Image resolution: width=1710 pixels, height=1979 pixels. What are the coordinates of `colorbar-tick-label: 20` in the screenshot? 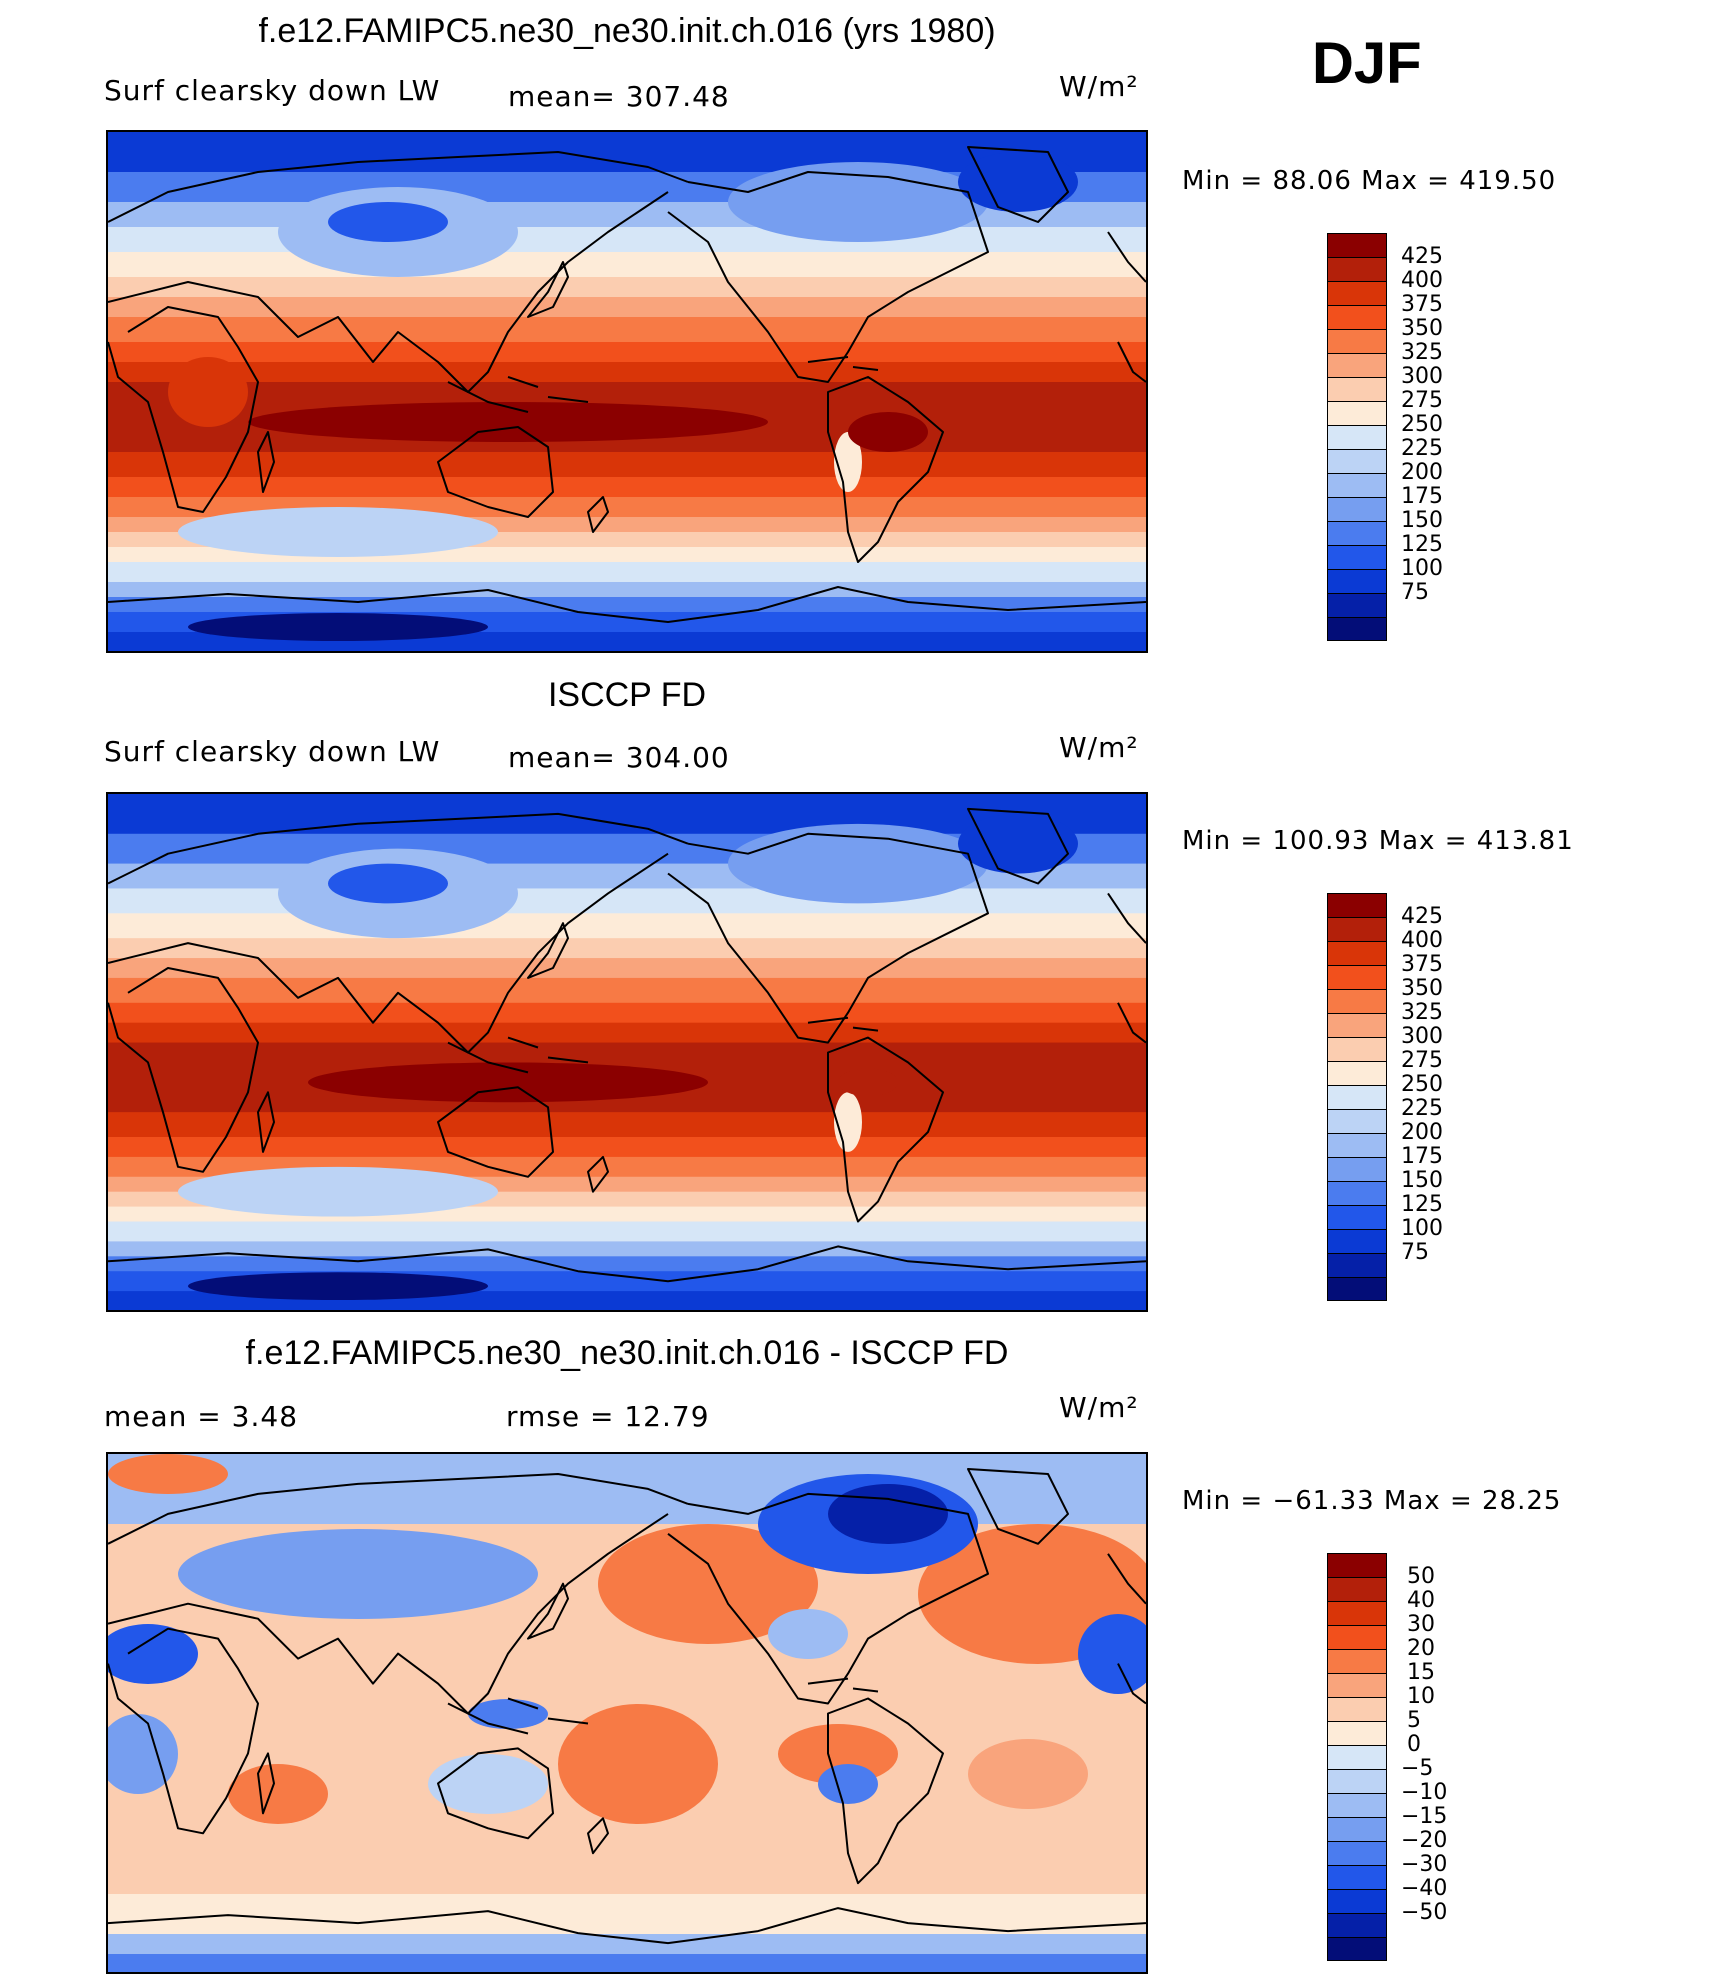 It's located at (1421, 1648).